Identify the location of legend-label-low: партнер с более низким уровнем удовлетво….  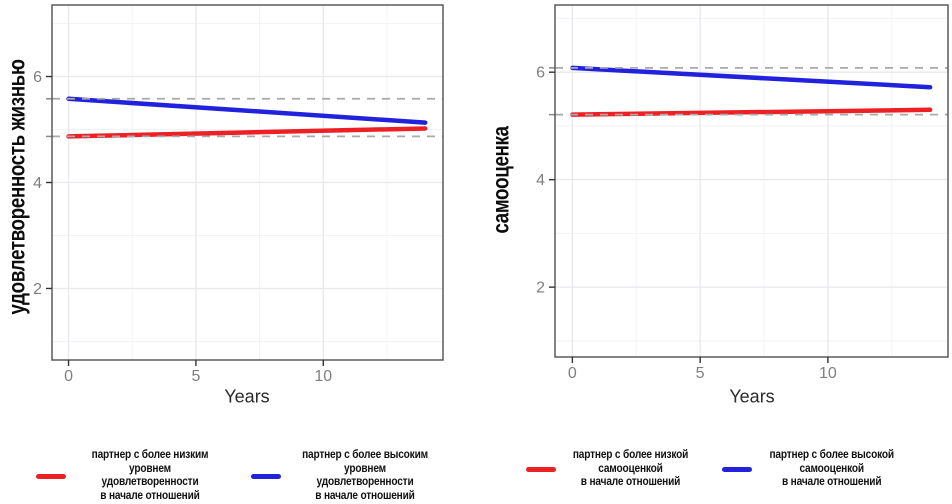
(150, 475).